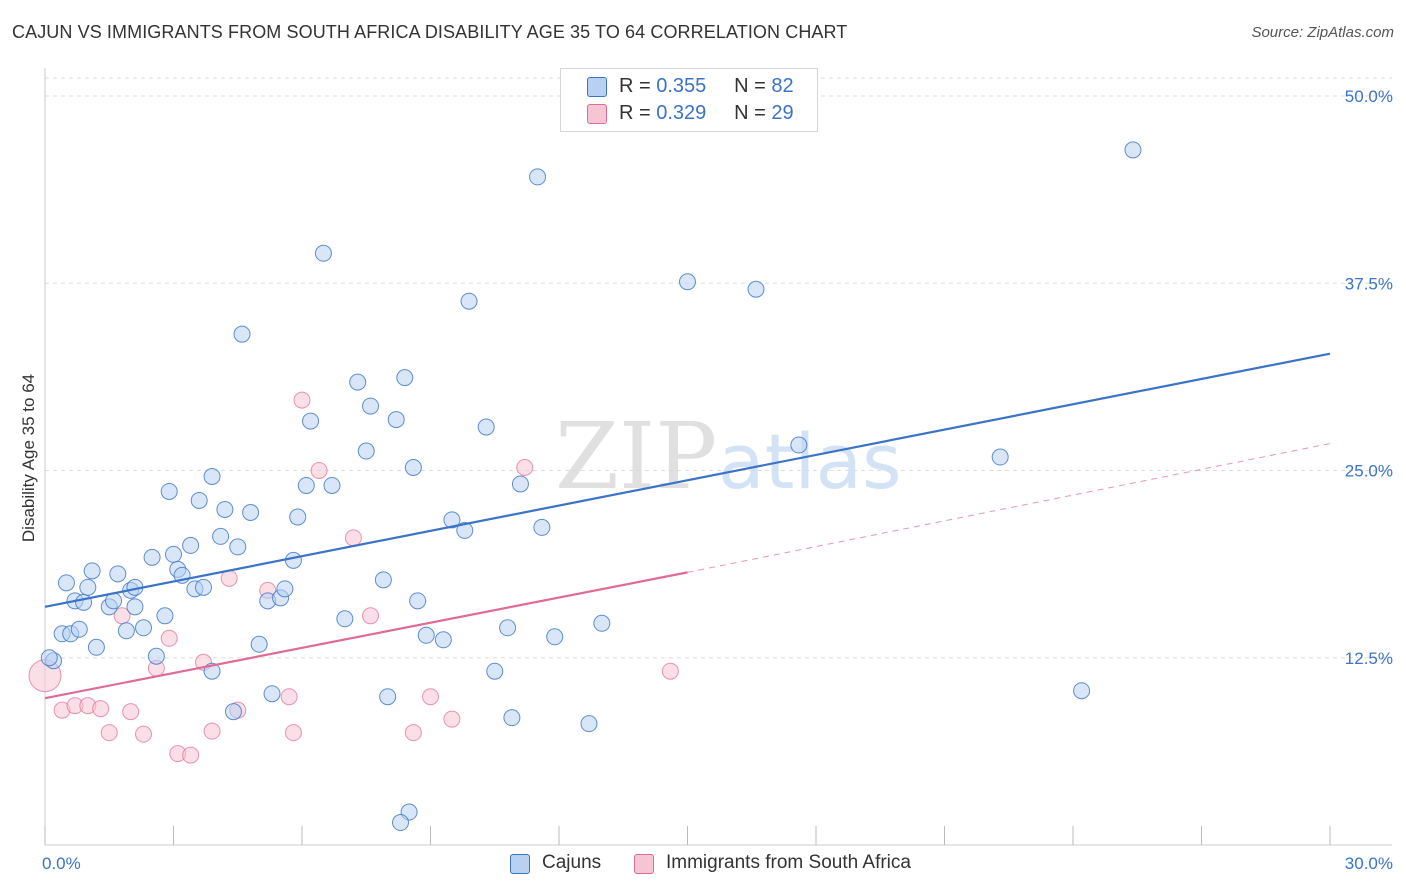 The height and width of the screenshot is (892, 1406). What do you see at coordinates (689, 100) in the screenshot?
I see `correlation-legend: R = 0.355 N = 82 R = 0.329 N = 29` at bounding box center [689, 100].